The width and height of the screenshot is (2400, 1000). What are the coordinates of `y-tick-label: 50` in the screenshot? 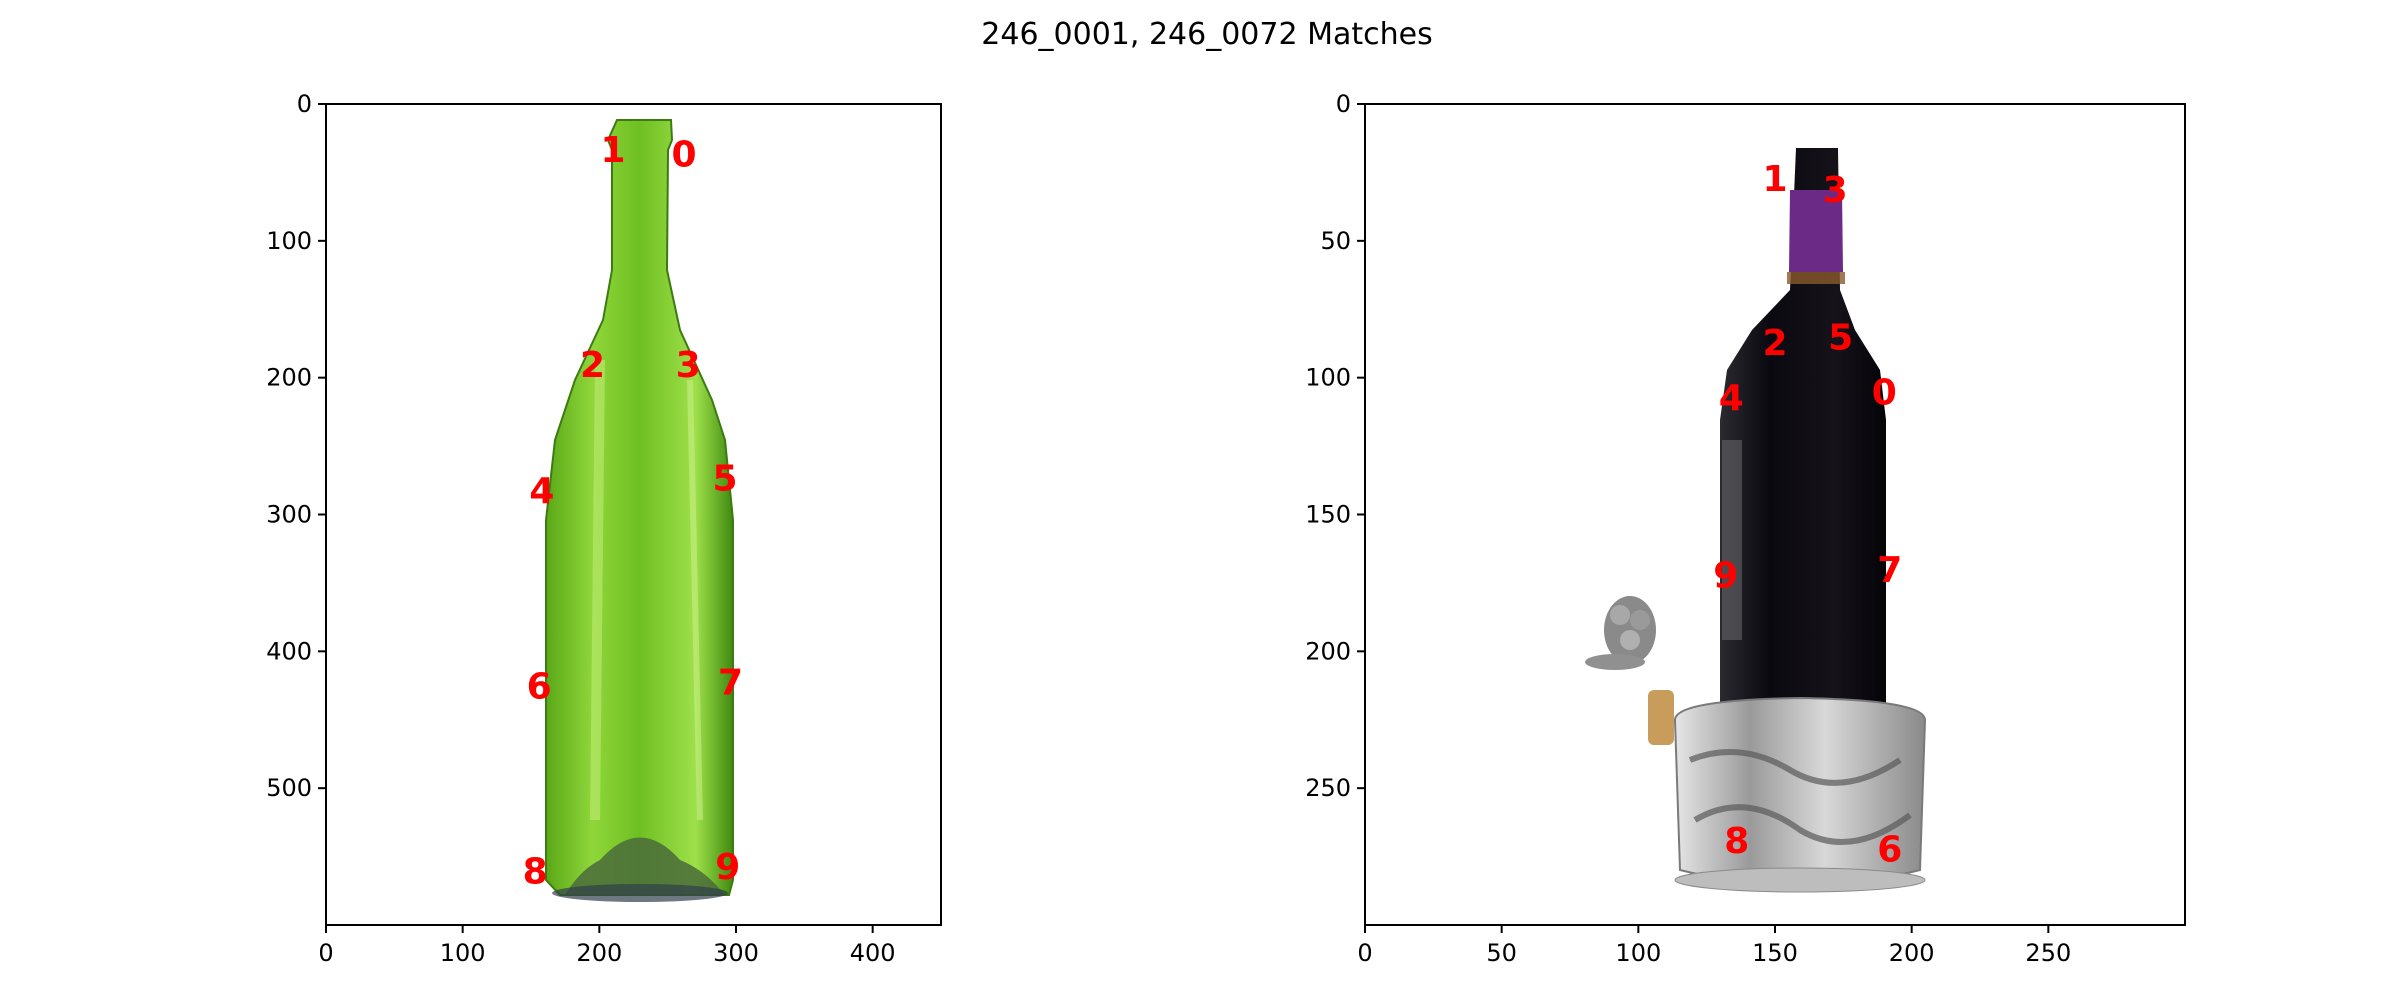 It's located at (1335, 241).